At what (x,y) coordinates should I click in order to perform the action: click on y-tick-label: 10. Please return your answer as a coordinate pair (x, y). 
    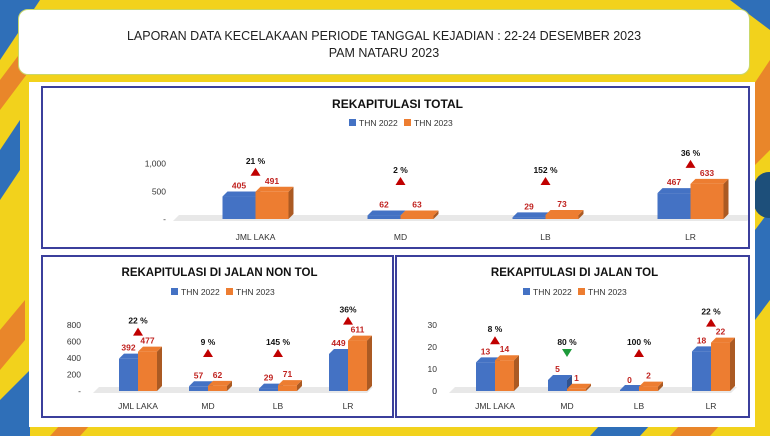
    Looking at the image, I should click on (433, 369).